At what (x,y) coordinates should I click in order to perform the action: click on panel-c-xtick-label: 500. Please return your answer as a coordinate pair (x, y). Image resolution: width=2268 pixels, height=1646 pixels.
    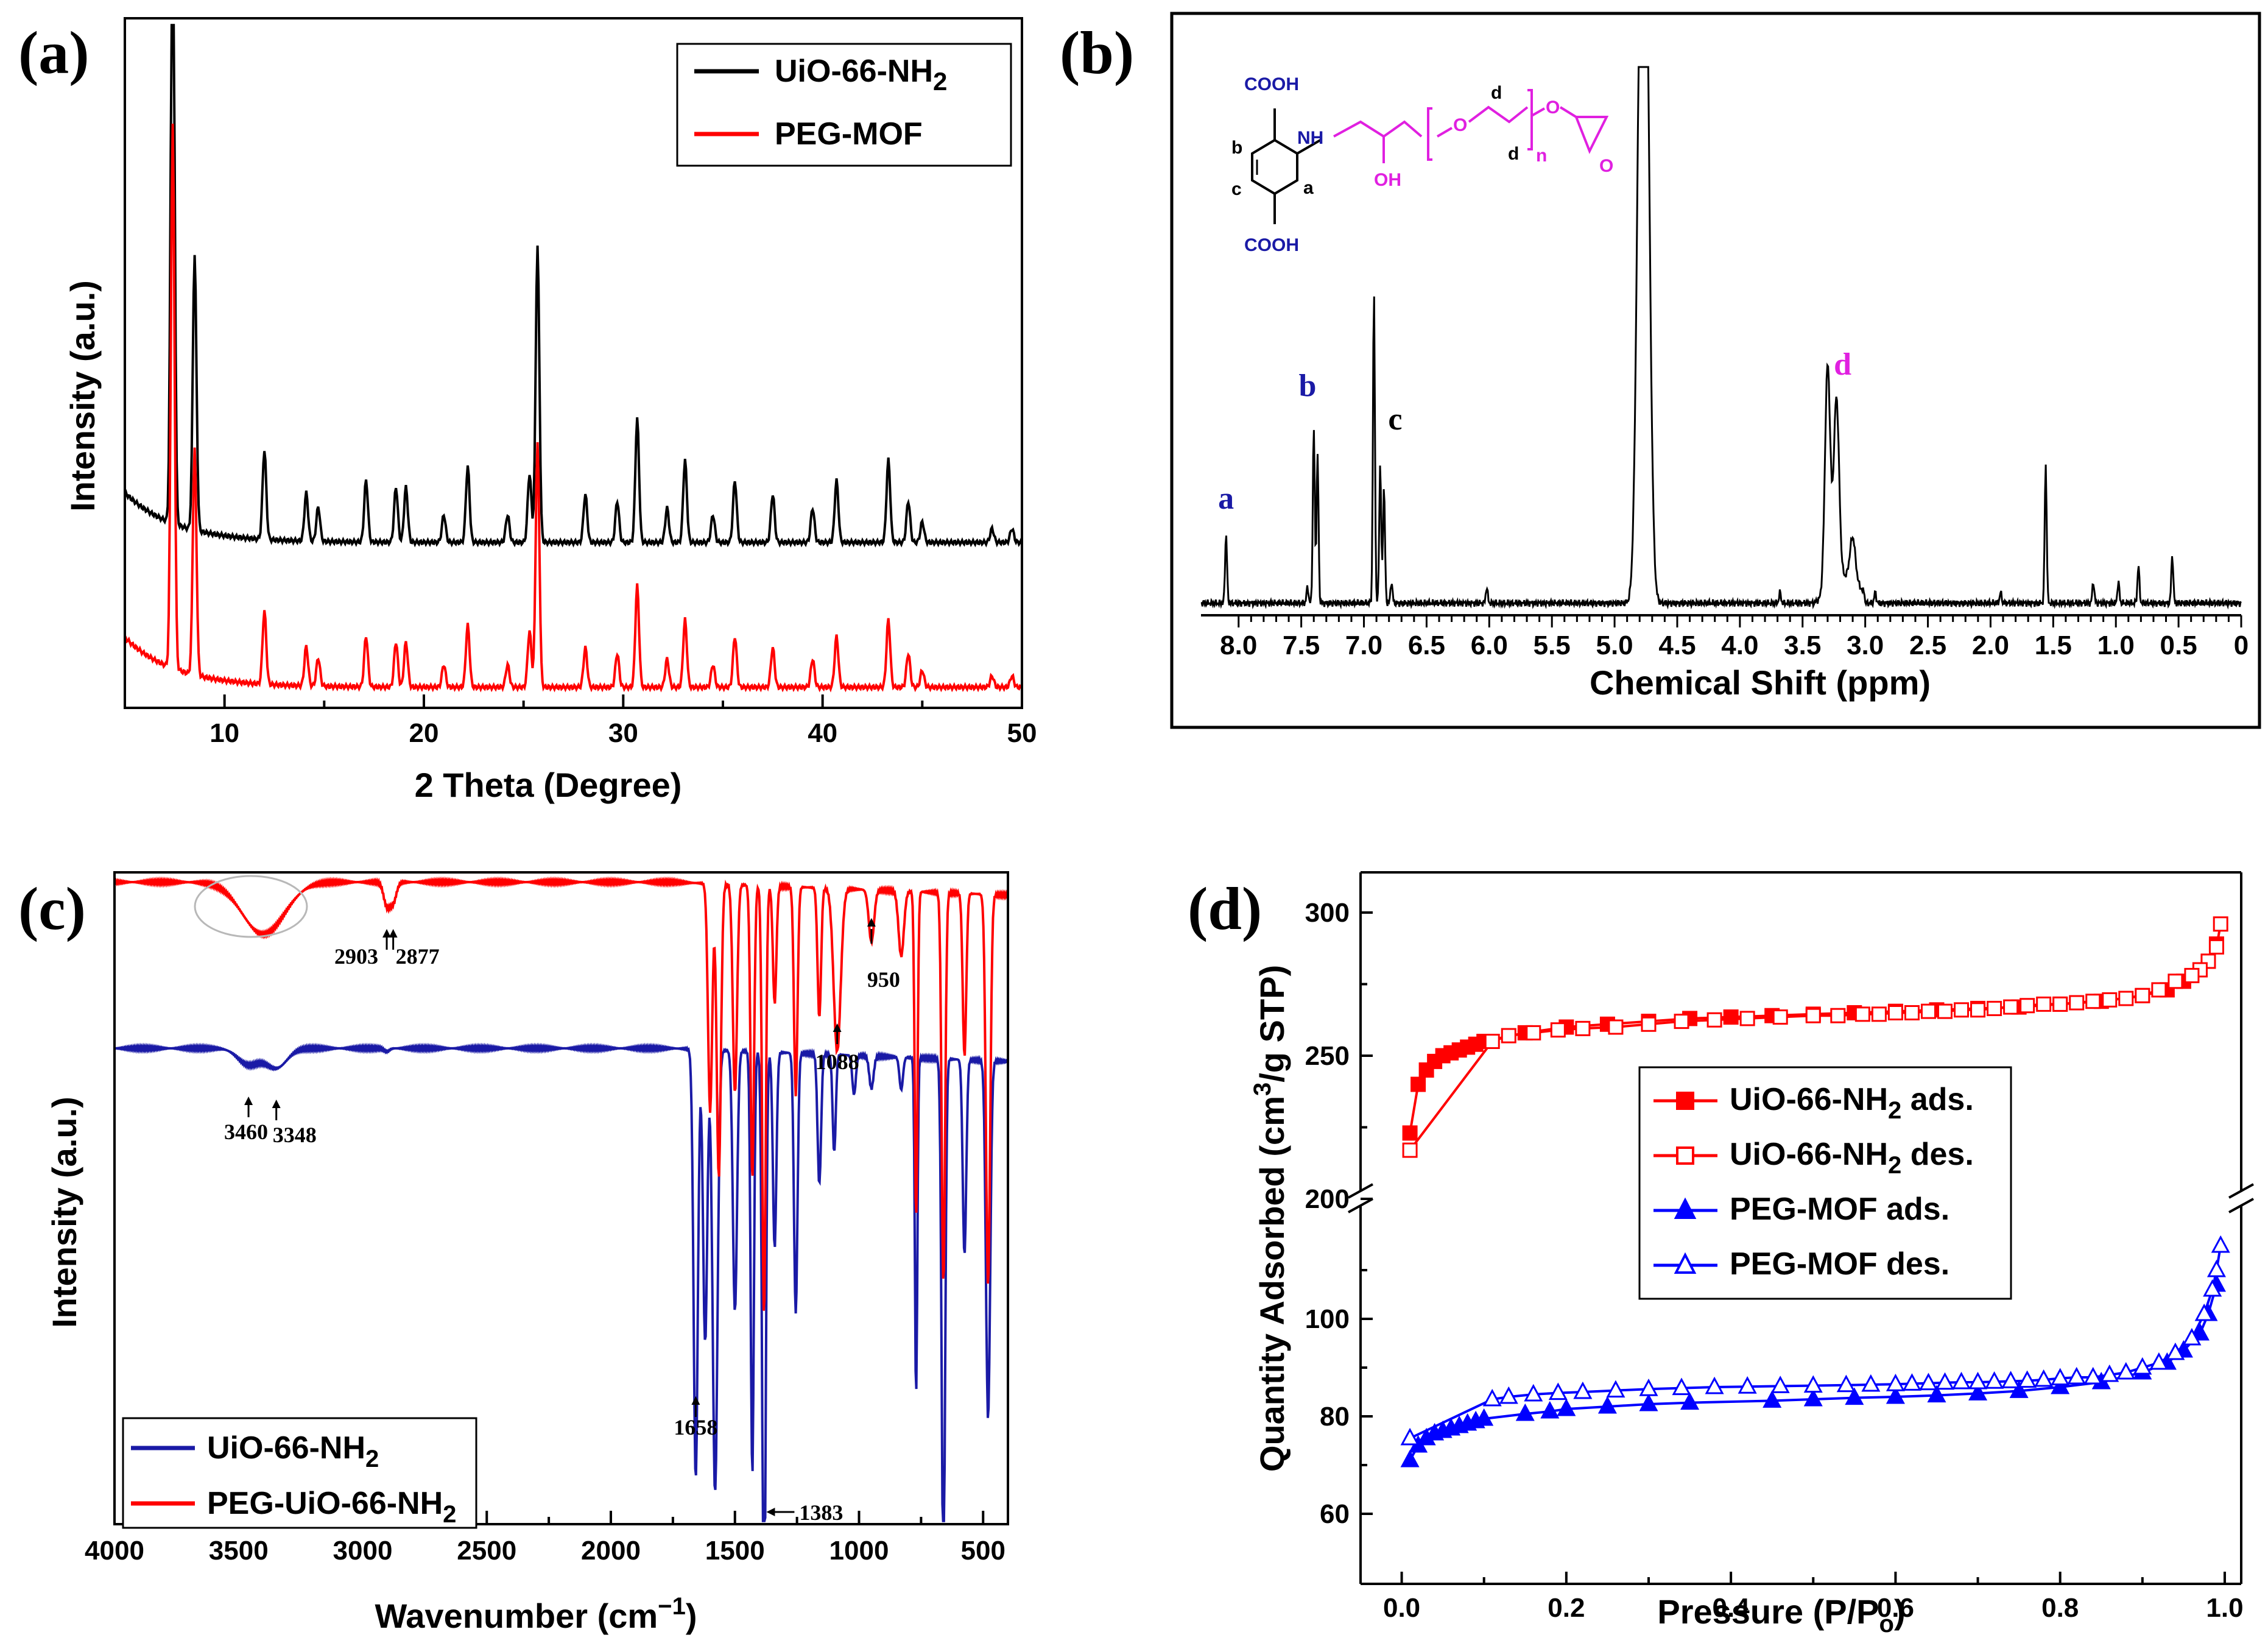
    Looking at the image, I should click on (983, 1551).